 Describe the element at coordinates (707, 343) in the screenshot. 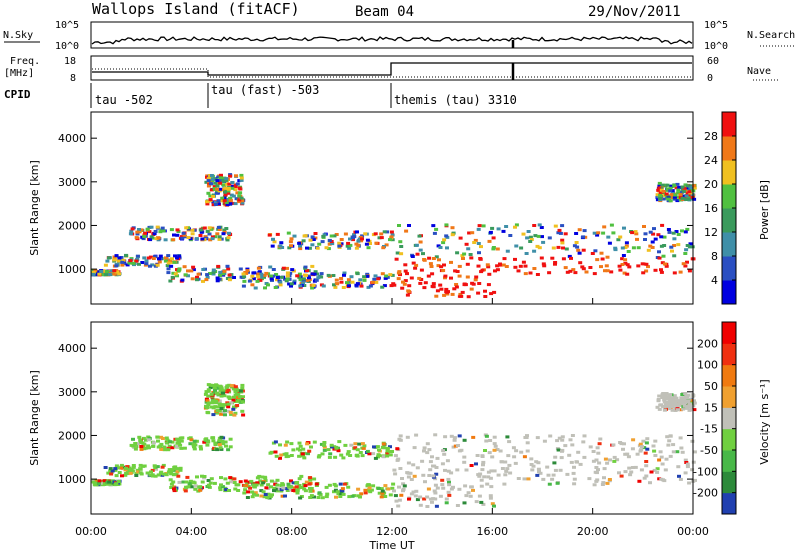

I see `colorbar-tick-label: 200` at that location.